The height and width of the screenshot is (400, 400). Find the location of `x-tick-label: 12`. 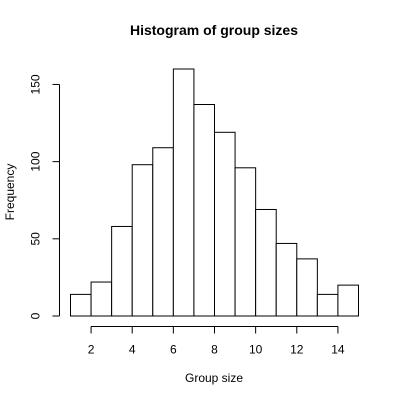

x-tick-label: 12 is located at coordinates (297, 350).